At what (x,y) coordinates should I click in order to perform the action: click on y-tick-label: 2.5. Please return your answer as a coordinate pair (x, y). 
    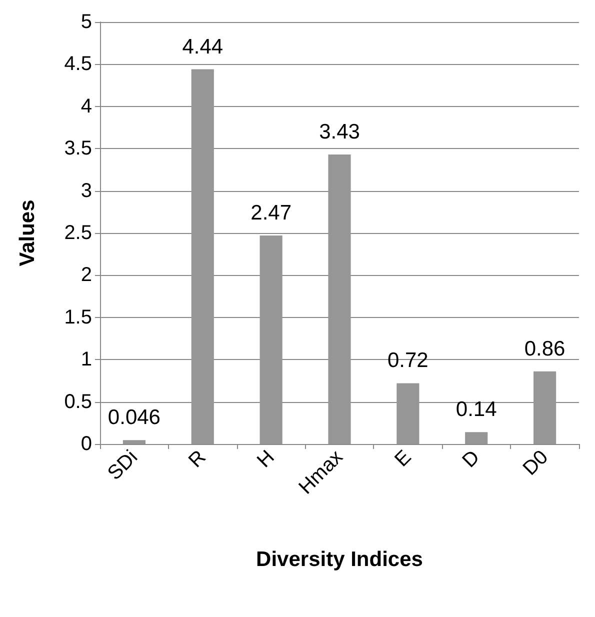
    Looking at the image, I should click on (78, 233).